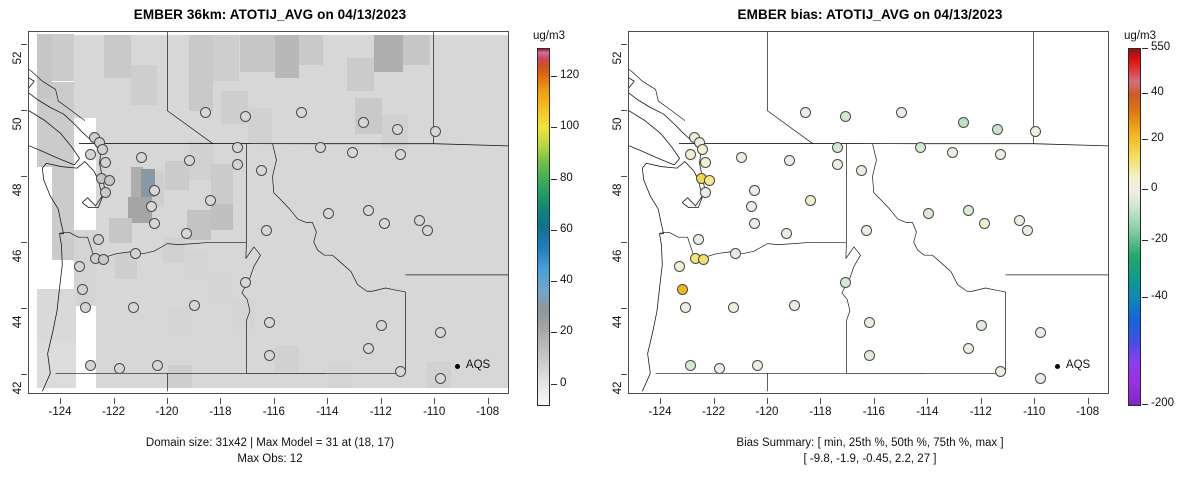  Describe the element at coordinates (1163, 403) in the screenshot. I see `colorbar-tick-label: -200` at that location.